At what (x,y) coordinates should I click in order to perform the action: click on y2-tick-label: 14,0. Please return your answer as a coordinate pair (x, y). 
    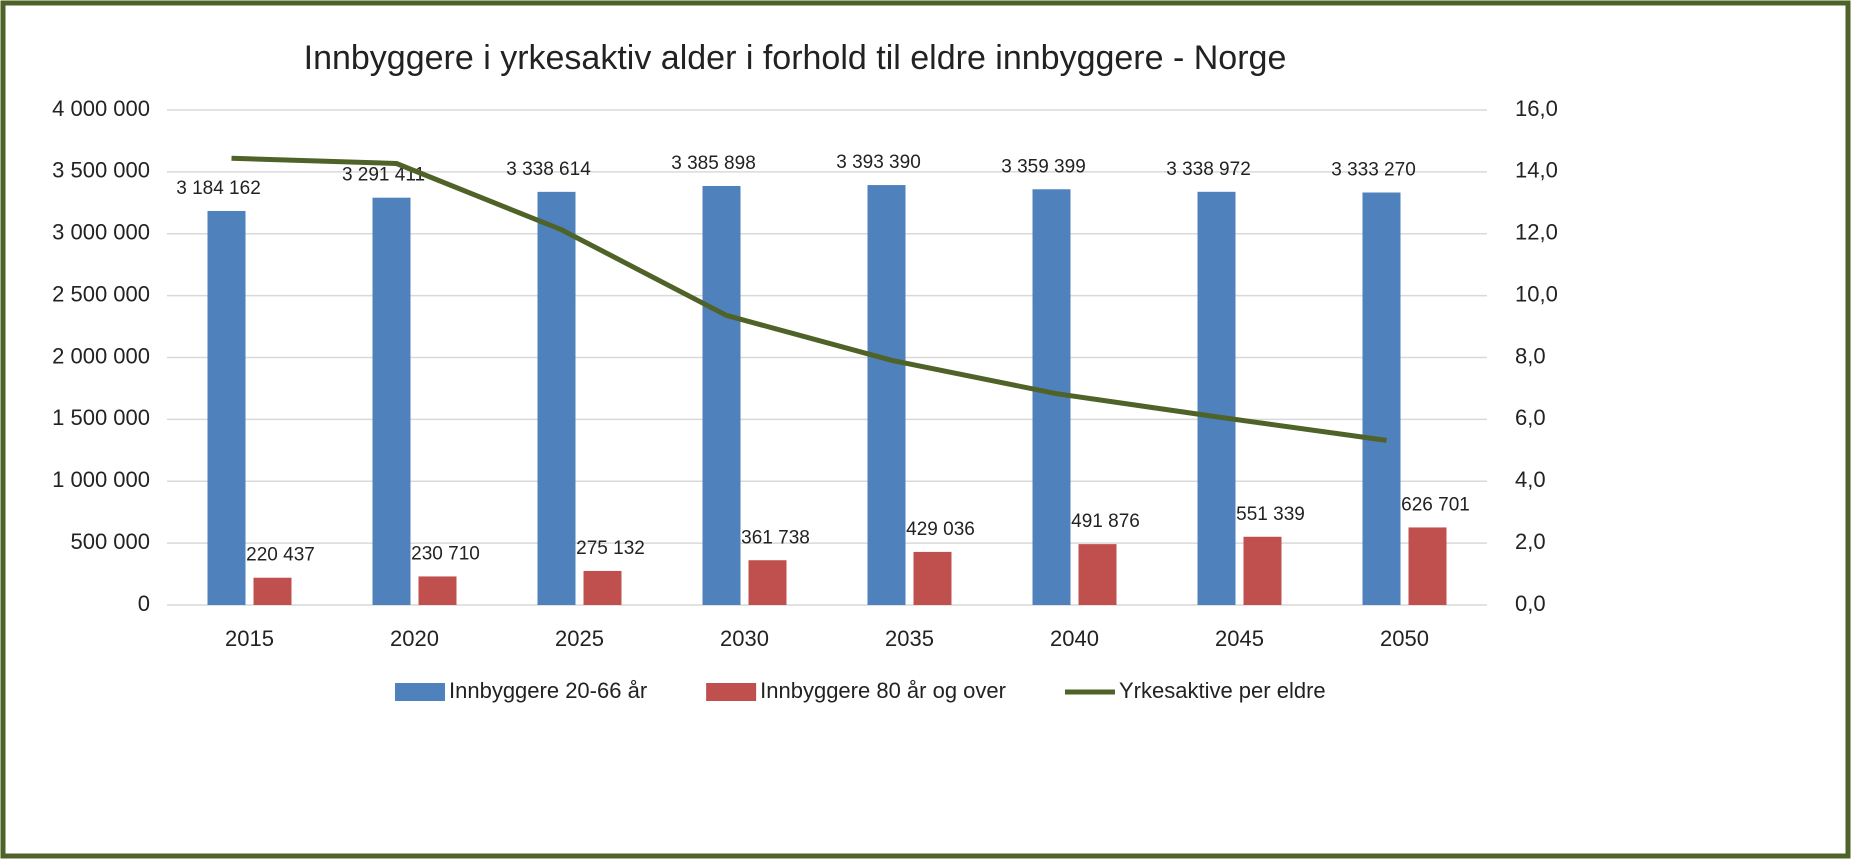
    Looking at the image, I should click on (1536, 170).